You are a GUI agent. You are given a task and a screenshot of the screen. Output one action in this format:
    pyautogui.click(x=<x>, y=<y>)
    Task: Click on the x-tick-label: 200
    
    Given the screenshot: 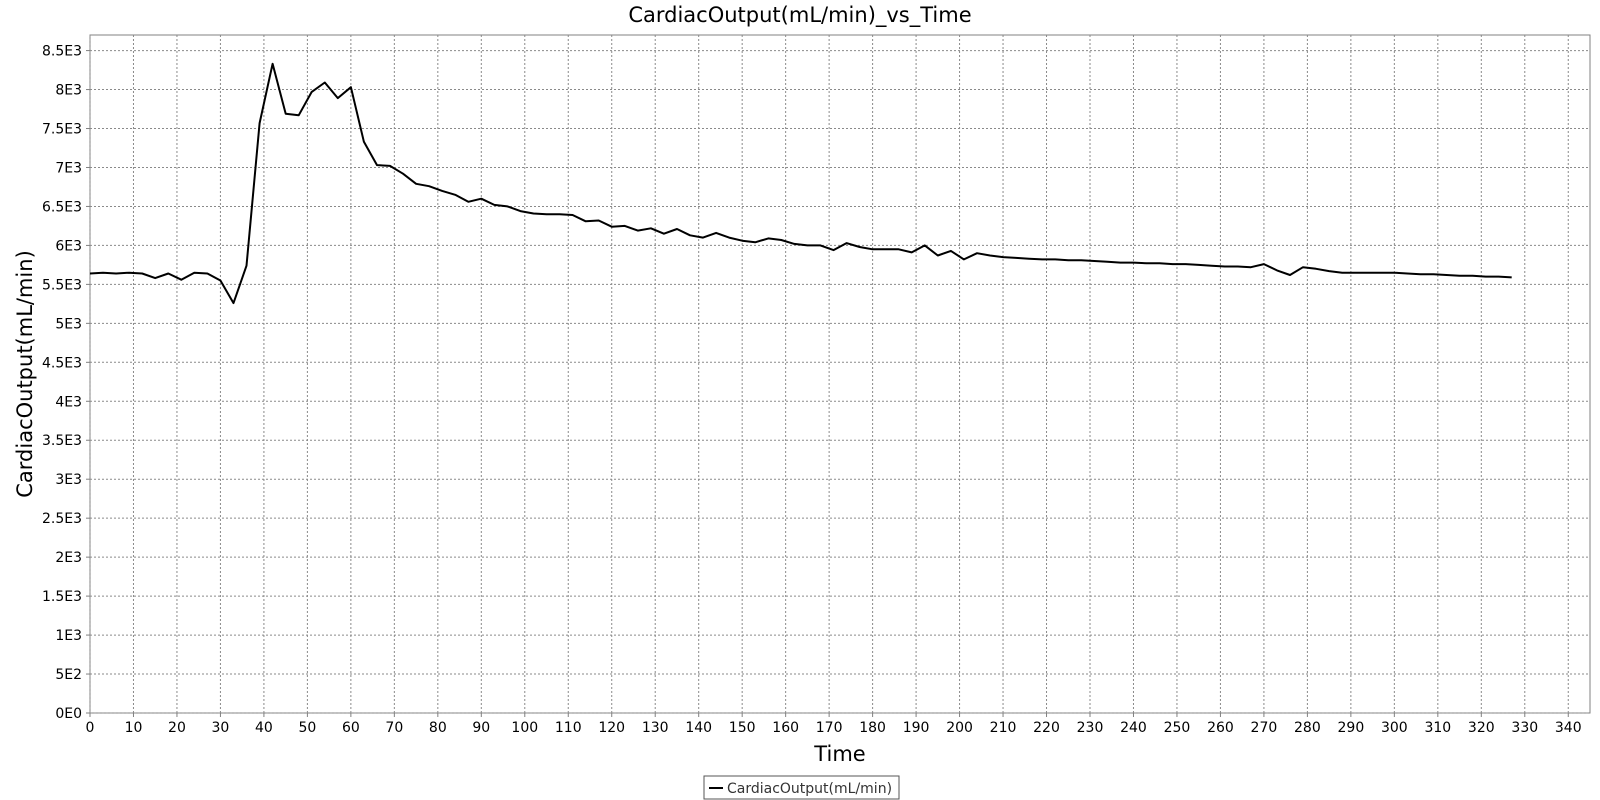 What is the action you would take?
    pyautogui.click(x=959, y=728)
    